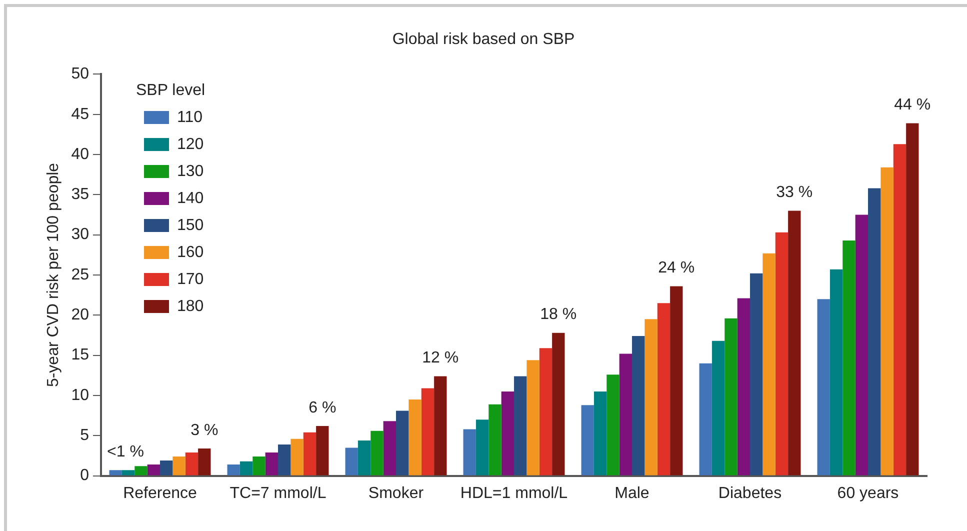  I want to click on y-axis-title: 5-year CVD risk per 100 people, so click(53, 275).